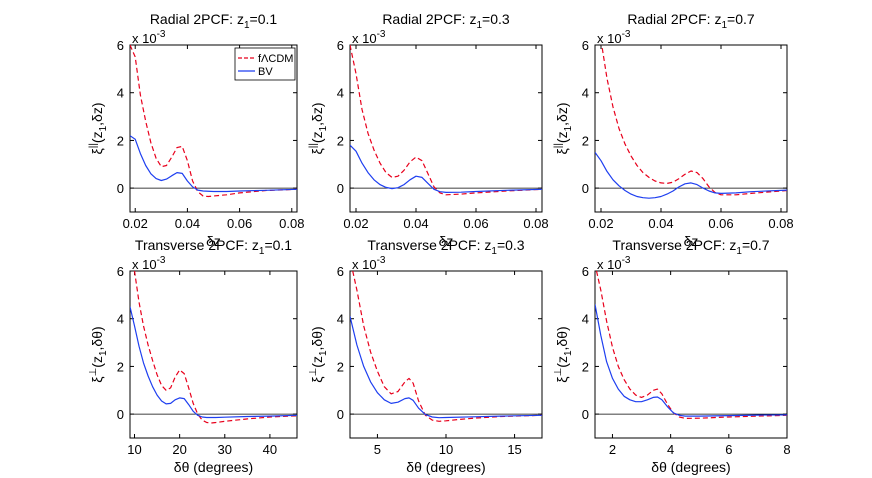 Image resolution: width=872 pixels, height=478 pixels. What do you see at coordinates (691, 21) in the screenshot?
I see `panel-title: Radial 2PCF: z1=0.7` at bounding box center [691, 21].